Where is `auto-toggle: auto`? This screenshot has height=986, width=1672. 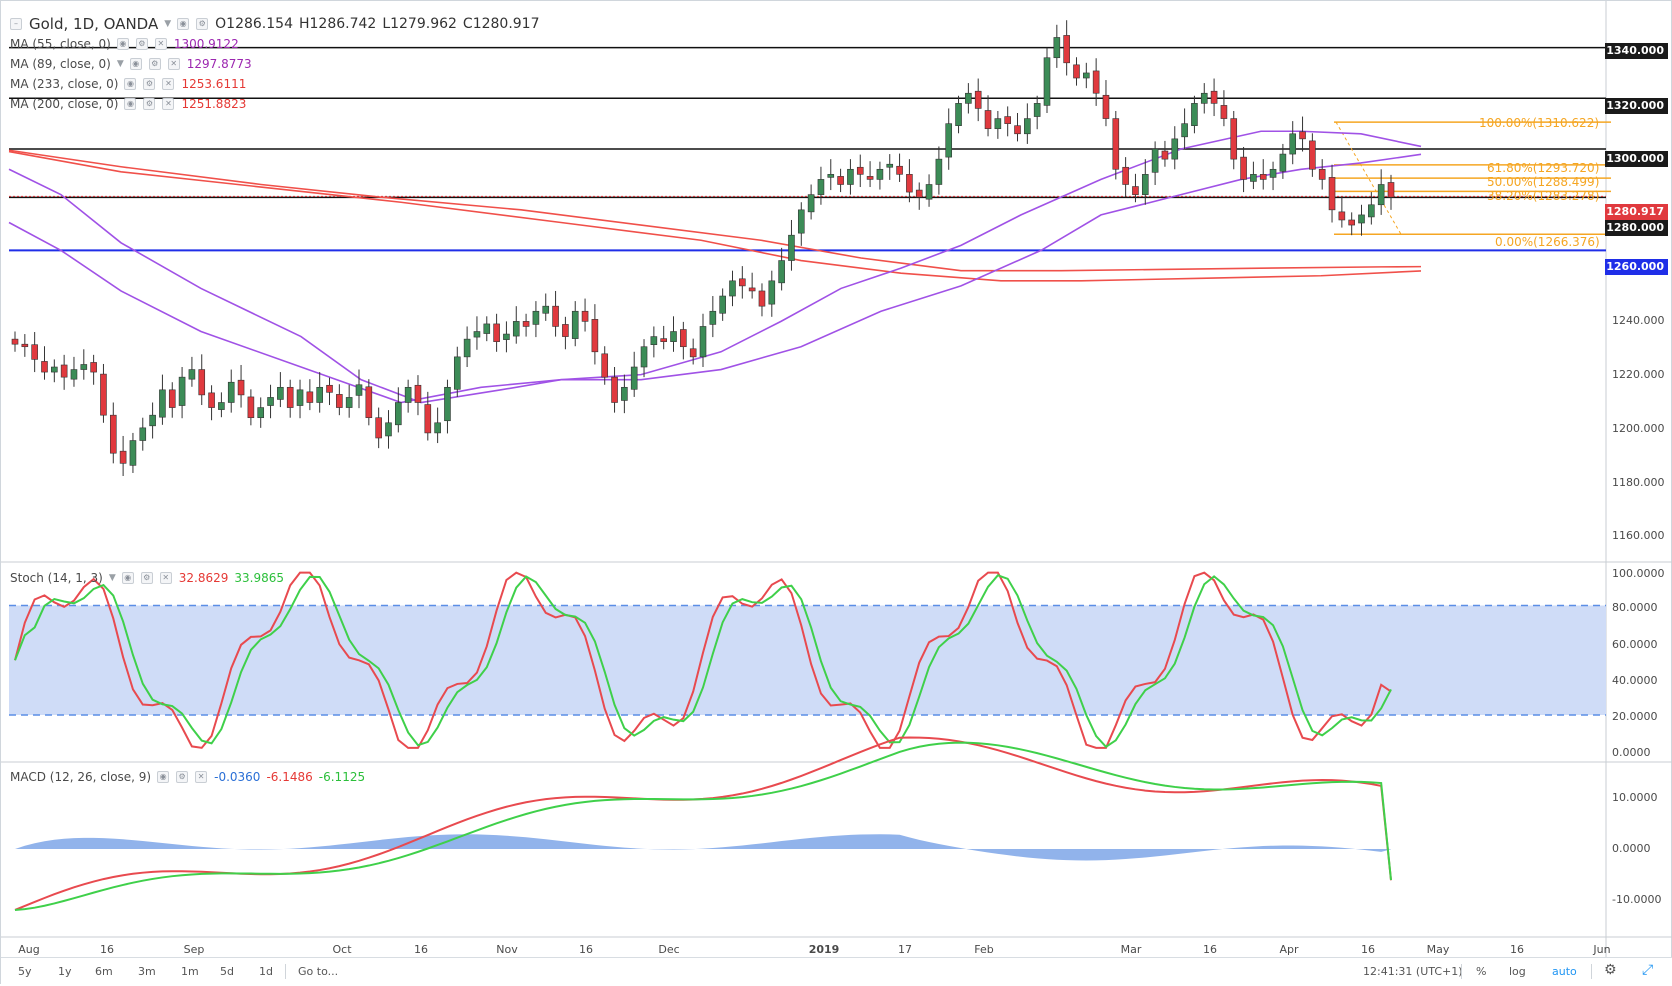 auto-toggle: auto is located at coordinates (1564, 971).